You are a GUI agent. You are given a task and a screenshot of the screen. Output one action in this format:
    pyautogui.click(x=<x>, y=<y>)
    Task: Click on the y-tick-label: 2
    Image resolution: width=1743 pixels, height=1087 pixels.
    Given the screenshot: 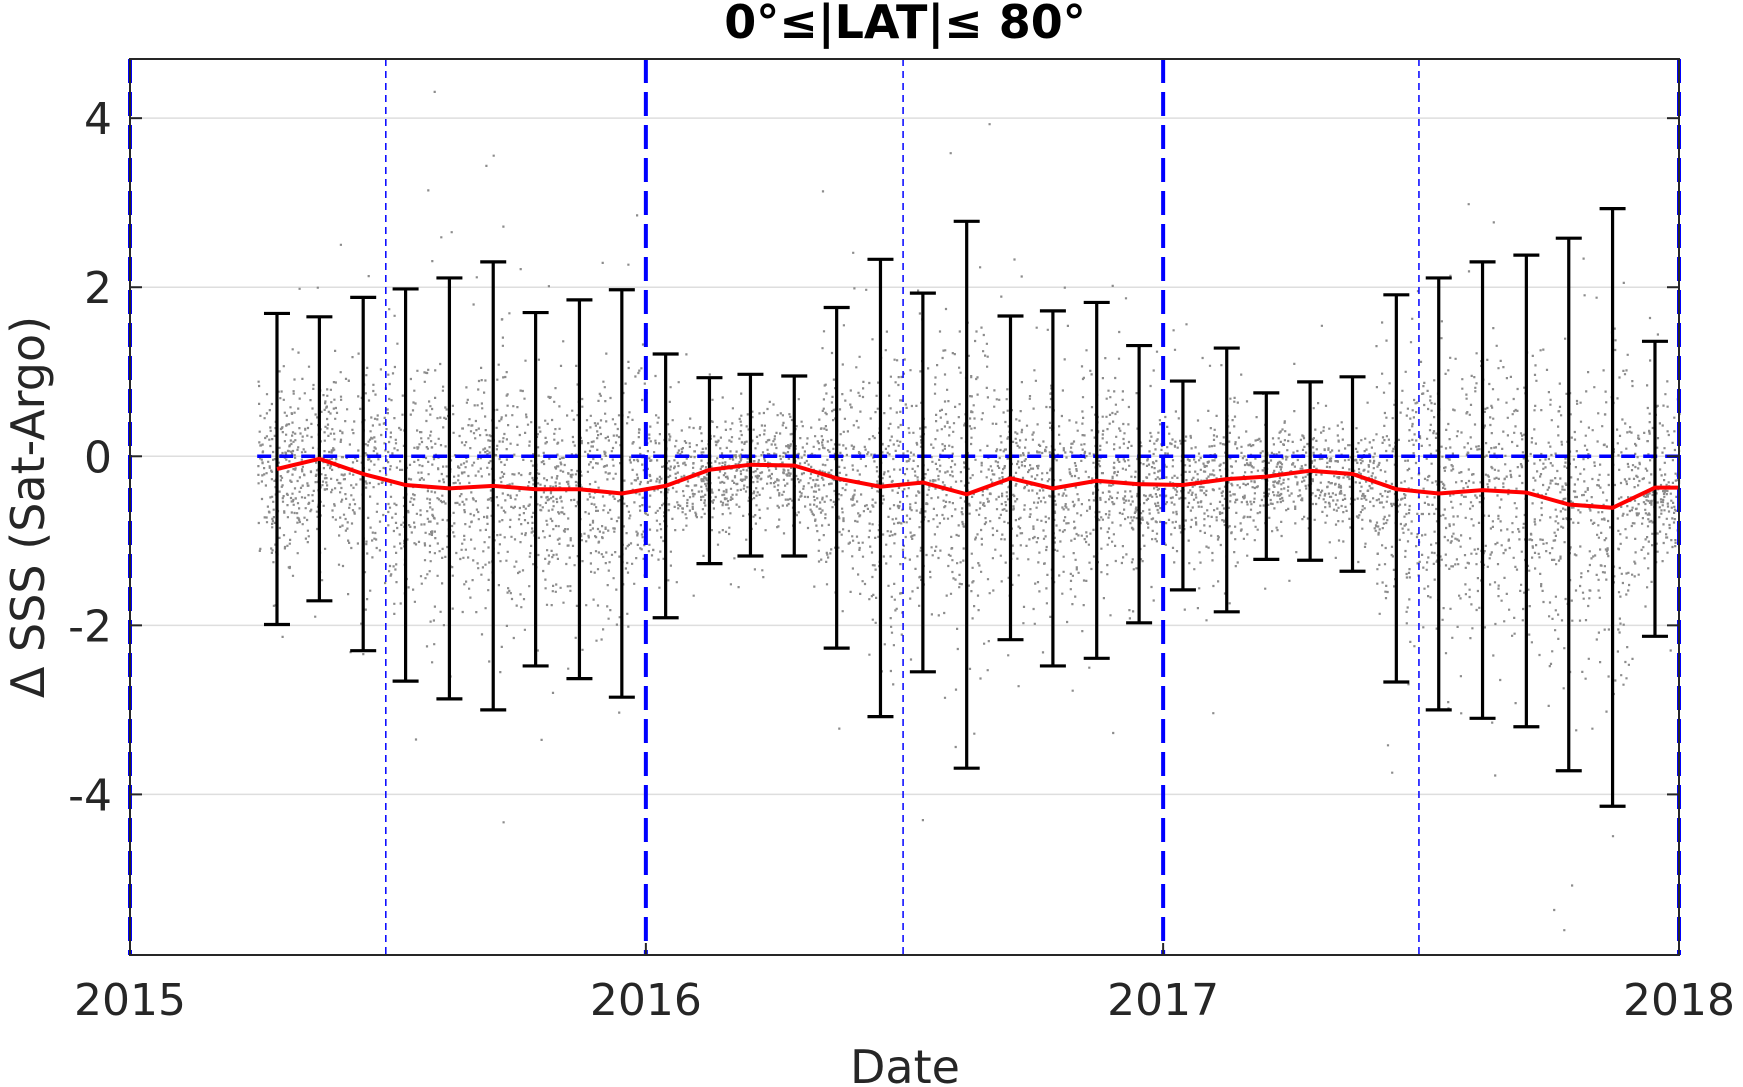 What is the action you would take?
    pyautogui.click(x=98, y=288)
    